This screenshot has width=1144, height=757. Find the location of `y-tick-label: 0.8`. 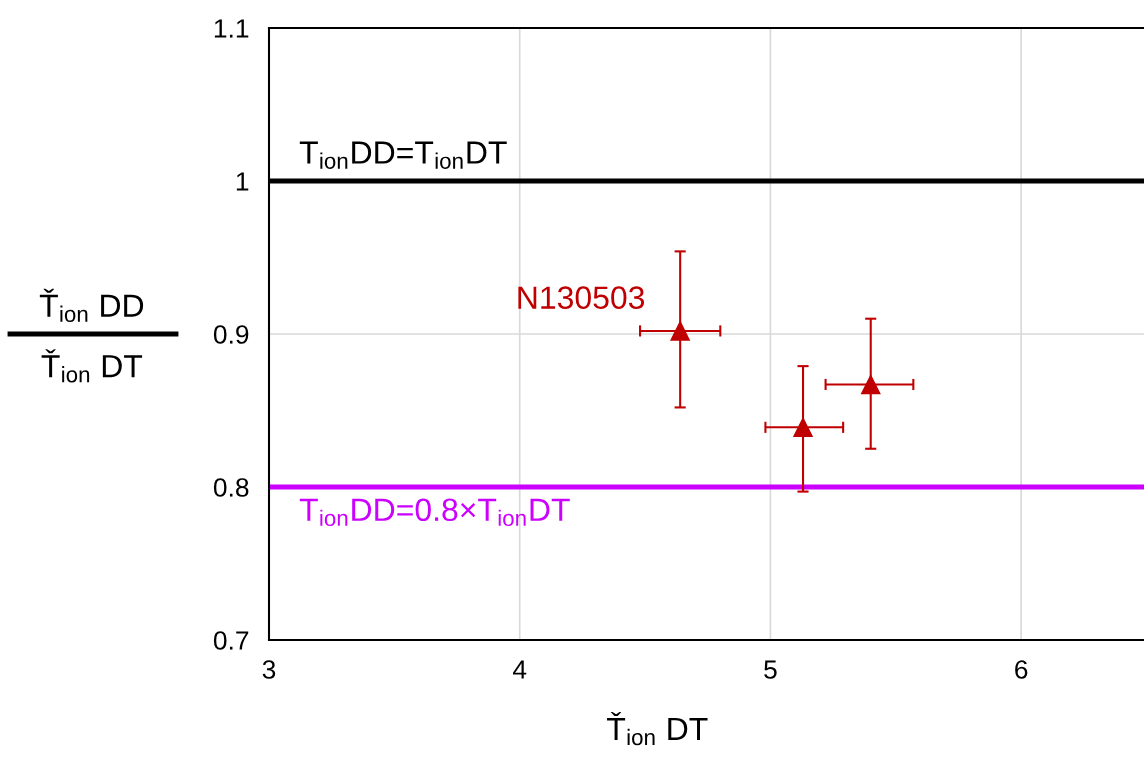

y-tick-label: 0.8 is located at coordinates (231, 487).